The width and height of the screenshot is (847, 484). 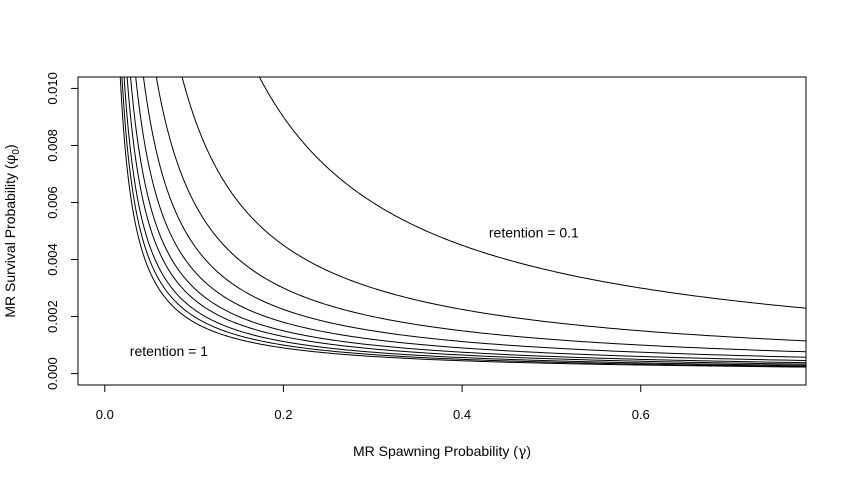 I want to click on y-tick-label: 0.004, so click(x=52, y=259).